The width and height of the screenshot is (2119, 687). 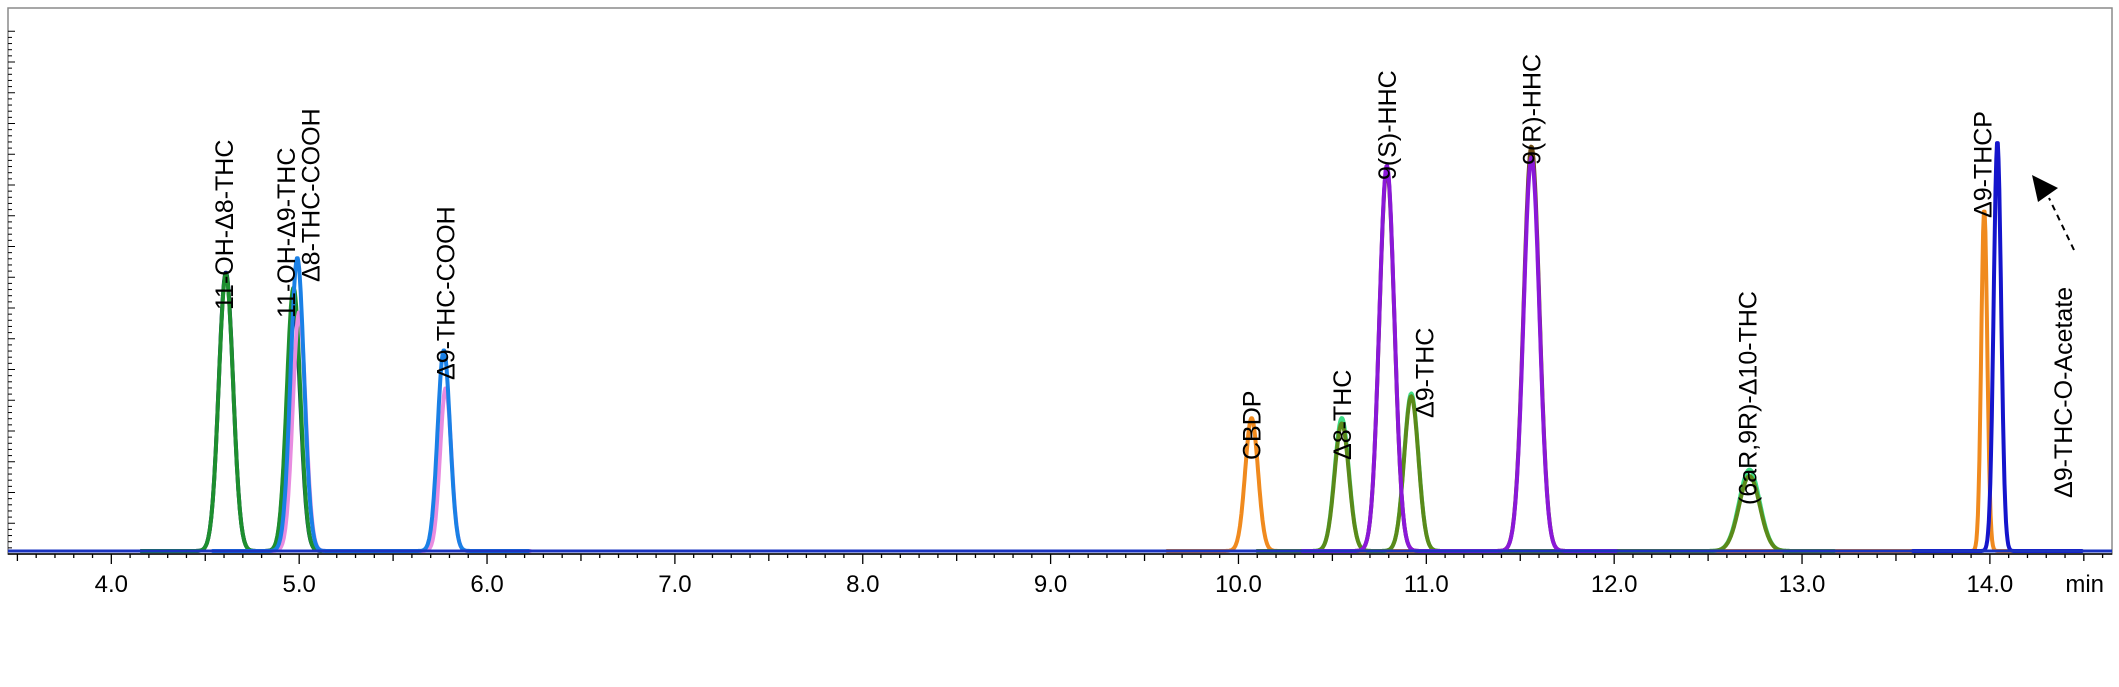 What do you see at coordinates (311, 195) in the screenshot?
I see `peak-label: Δ8-THC-COOH` at bounding box center [311, 195].